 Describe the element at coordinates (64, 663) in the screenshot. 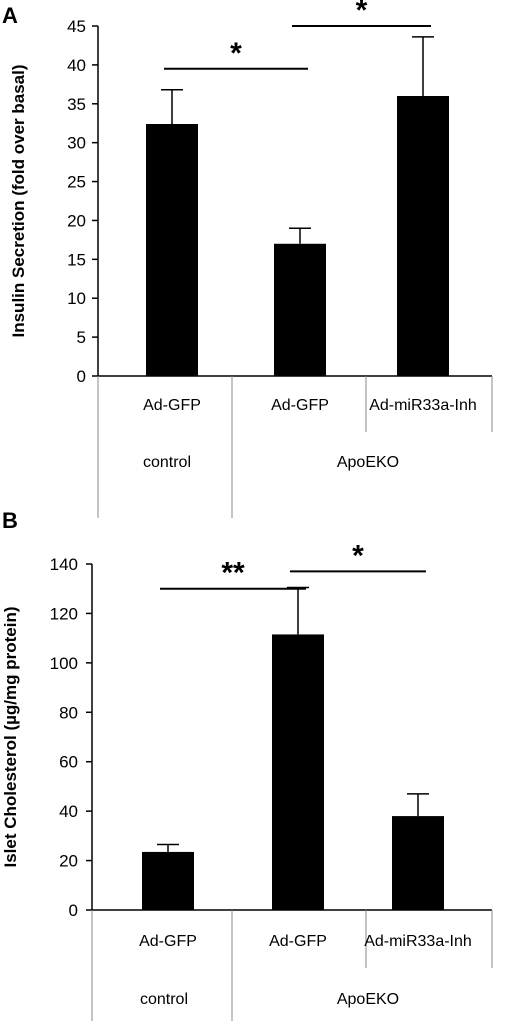

I see `y-tick-label: 100` at that location.